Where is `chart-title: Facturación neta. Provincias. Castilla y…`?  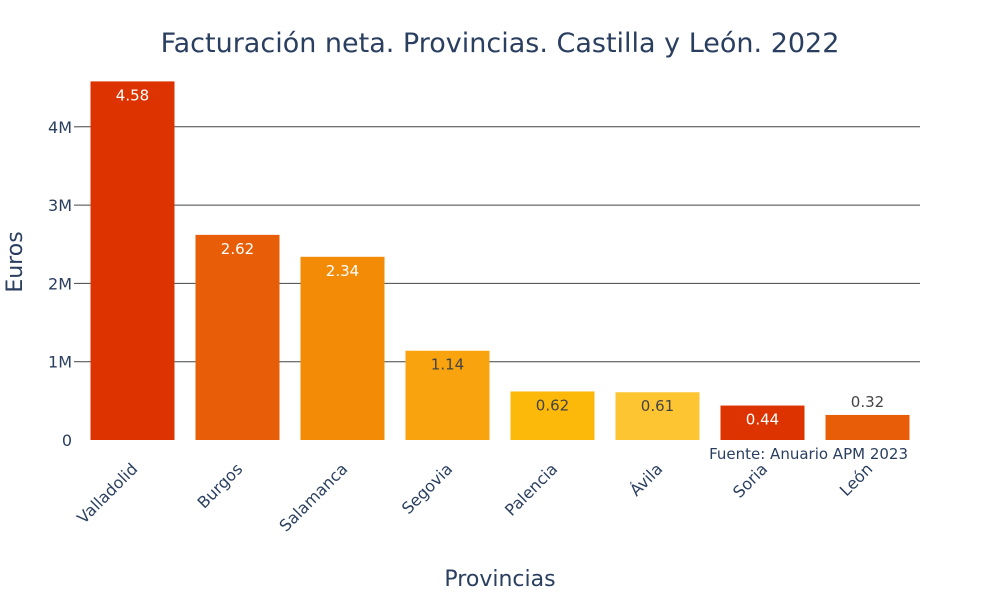
chart-title: Facturación neta. Provincias. Castilla y… is located at coordinates (500, 43).